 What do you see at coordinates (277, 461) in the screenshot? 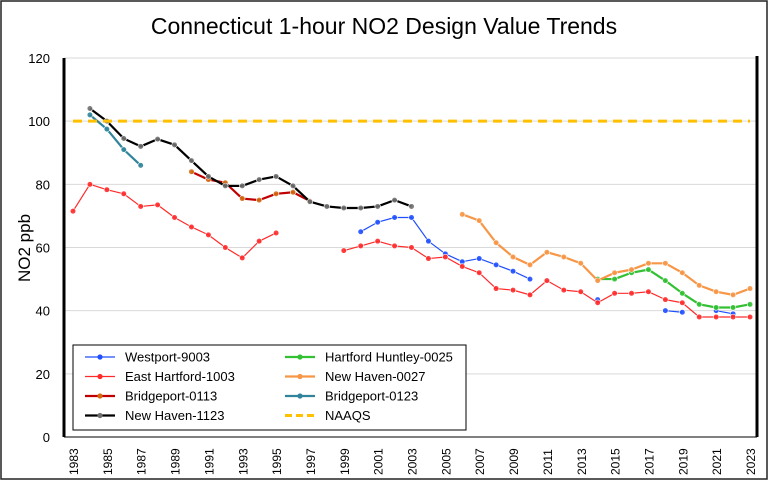
I see `x-tick-label: 1995` at bounding box center [277, 461].